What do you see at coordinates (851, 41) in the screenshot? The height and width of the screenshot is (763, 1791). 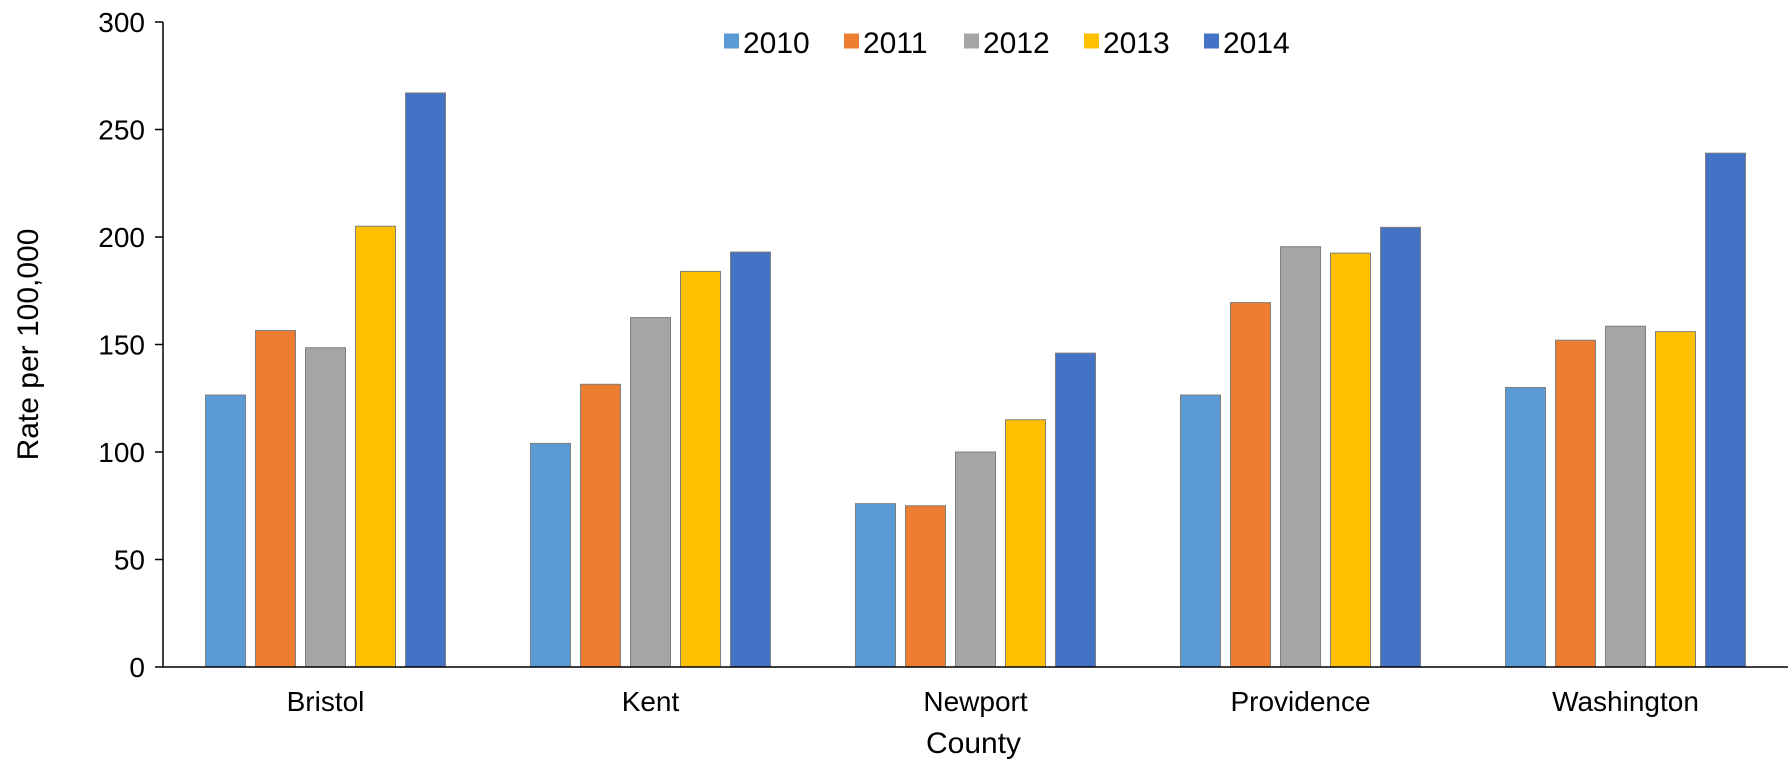 I see `legend-swatch-2011` at bounding box center [851, 41].